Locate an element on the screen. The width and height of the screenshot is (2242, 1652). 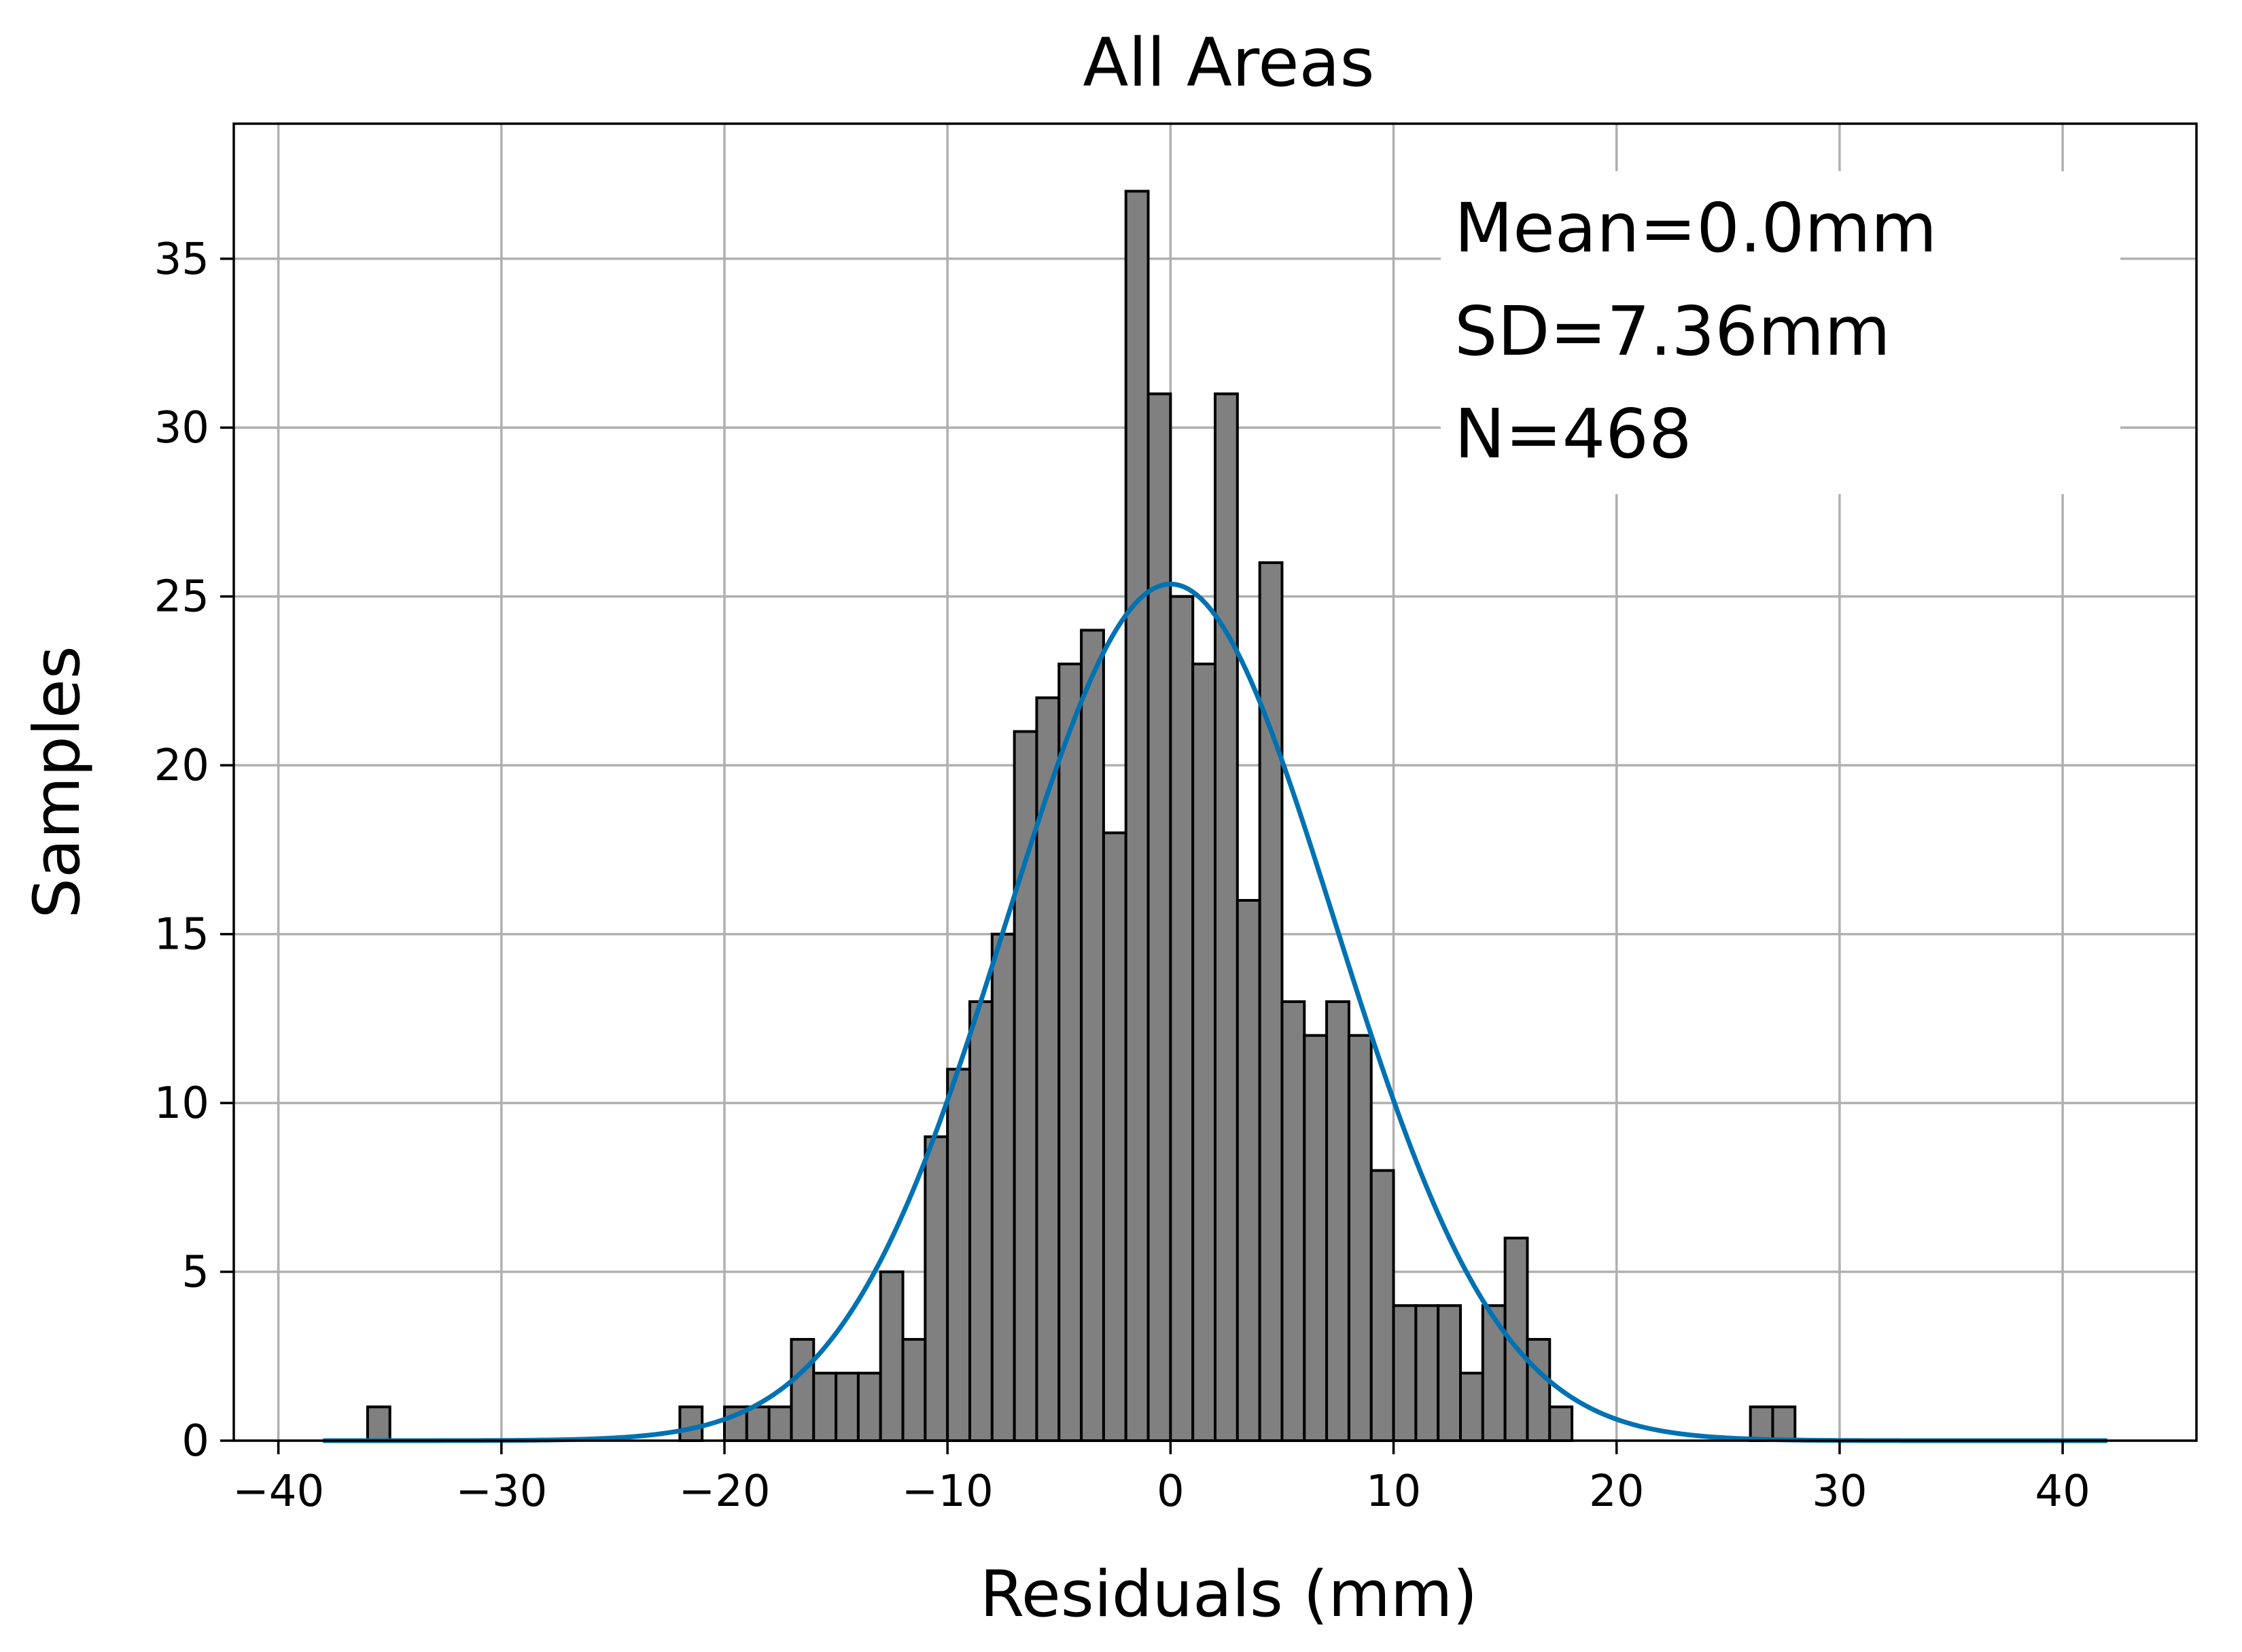
x-tick-label: 20 is located at coordinates (1616, 1491).